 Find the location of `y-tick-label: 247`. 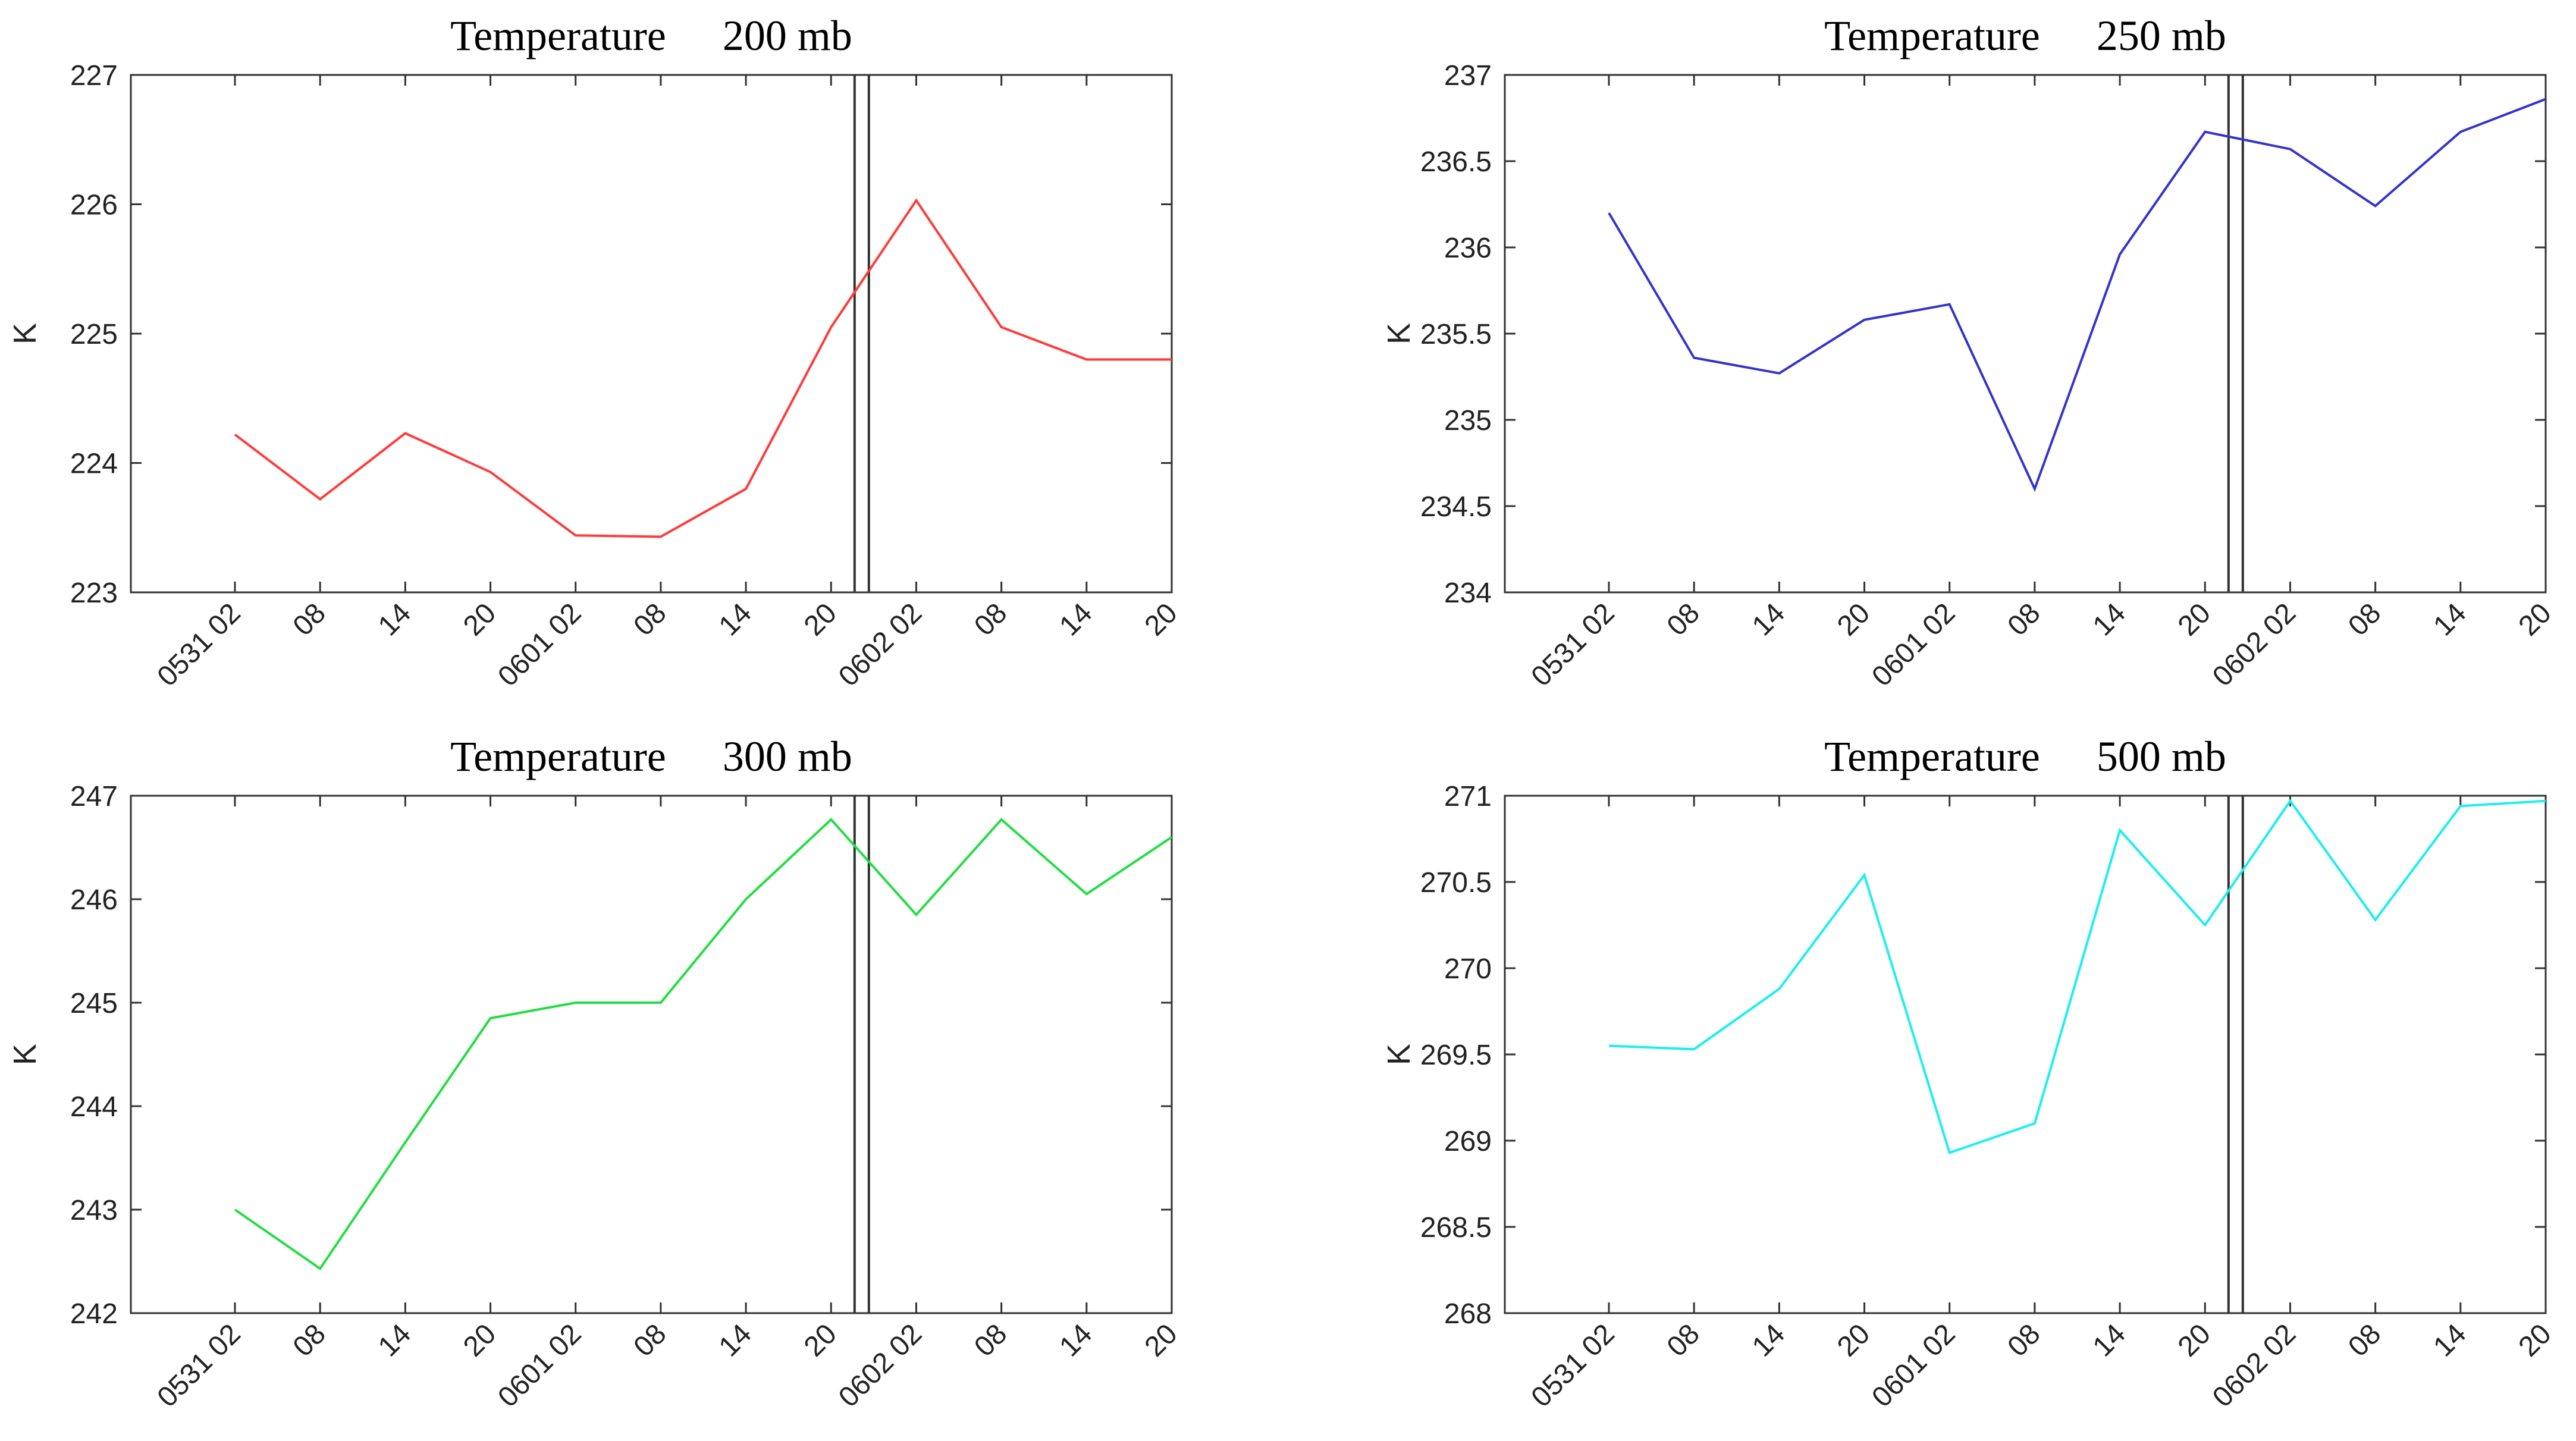

y-tick-label: 247 is located at coordinates (94, 796).